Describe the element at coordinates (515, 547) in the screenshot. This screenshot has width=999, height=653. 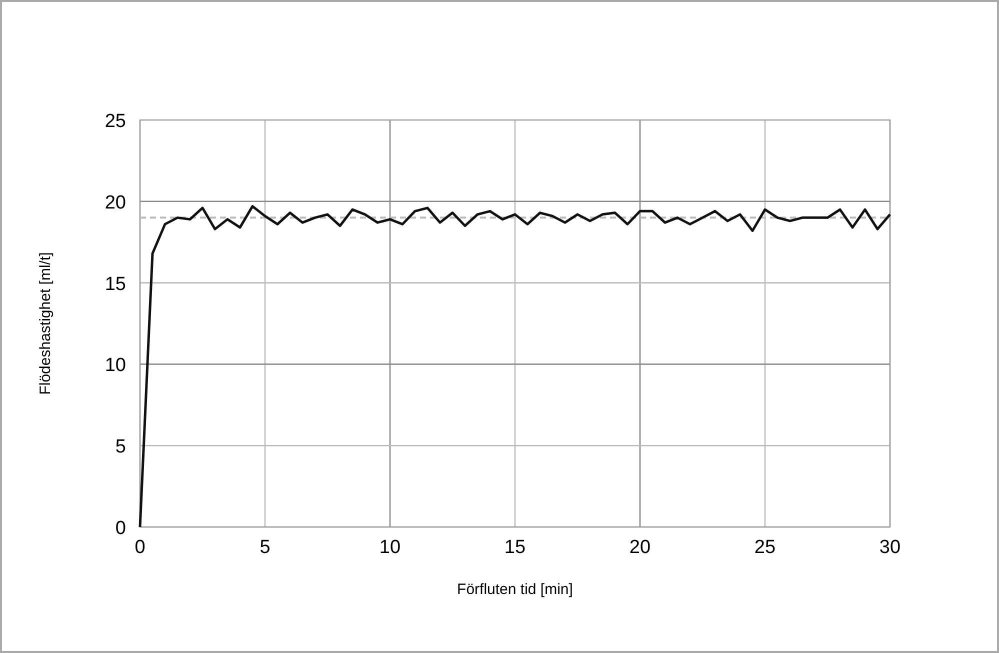
I see `x-tick-label: 15` at that location.